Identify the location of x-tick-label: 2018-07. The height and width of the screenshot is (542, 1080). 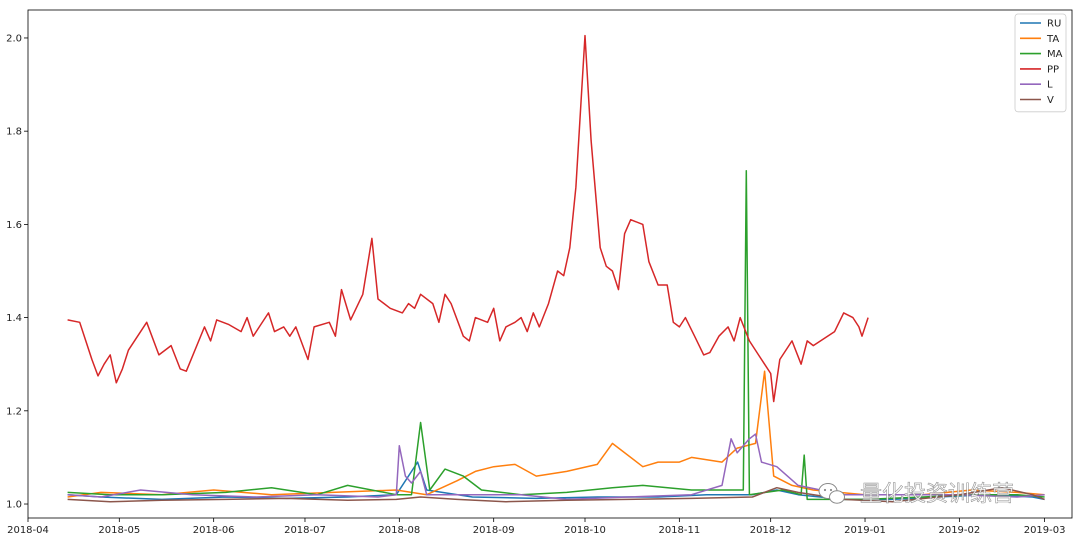
(305, 530).